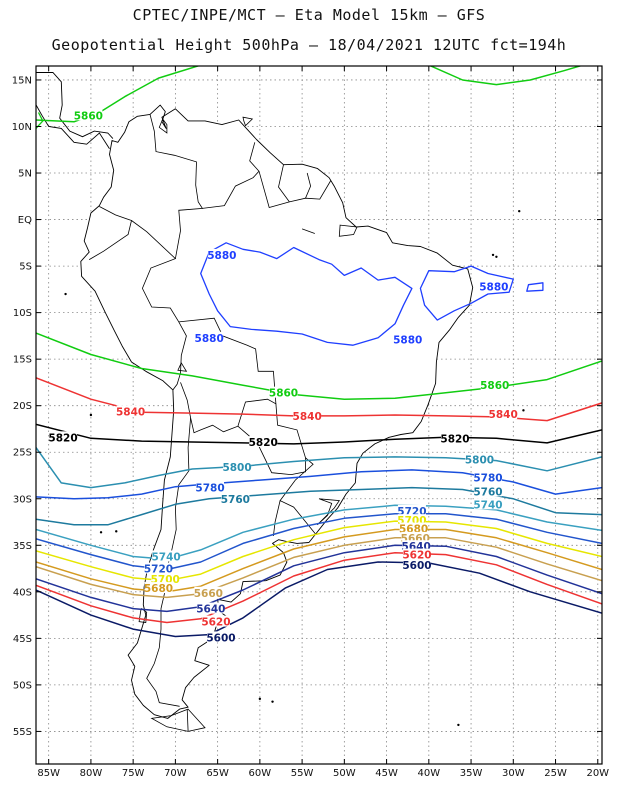 The width and height of the screenshot is (618, 800). What do you see at coordinates (555, 773) in the screenshot?
I see `lon-tick-label: 25W` at bounding box center [555, 773].